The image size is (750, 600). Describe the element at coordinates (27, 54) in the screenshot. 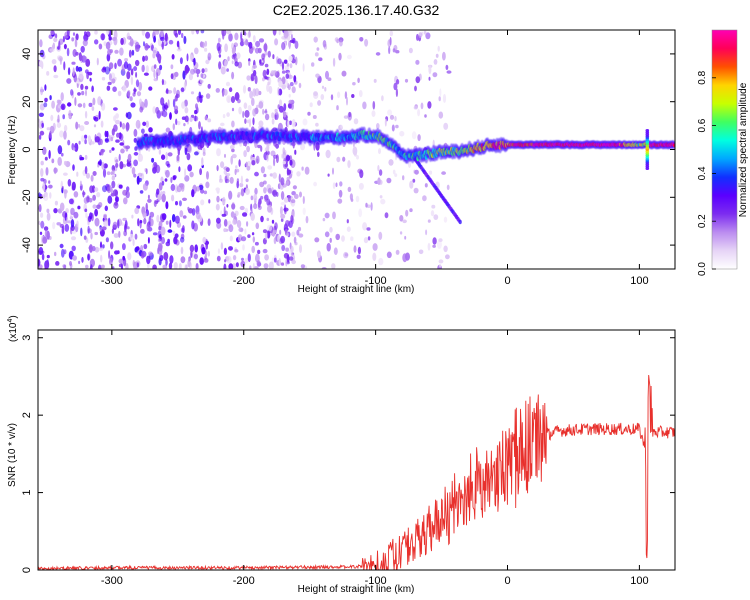

I see `y-tick-label: 40` at that location.